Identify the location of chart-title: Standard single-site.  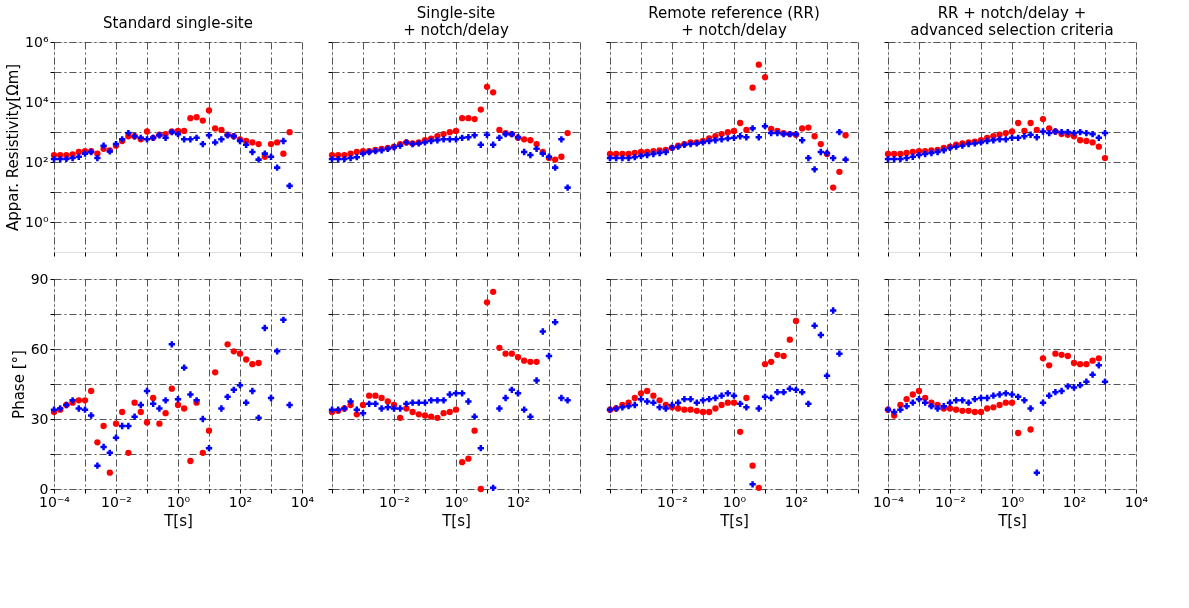
(178, 23).